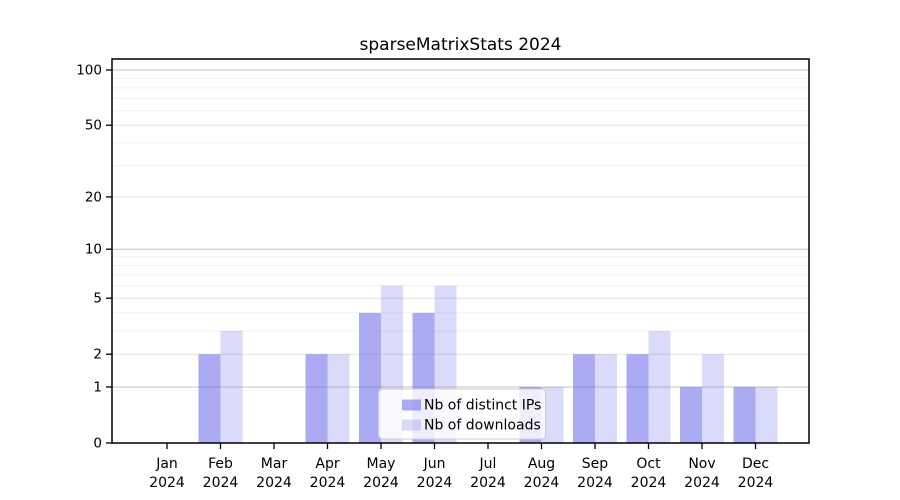  Describe the element at coordinates (659, 386) in the screenshot. I see `bar-downloads-oct` at that location.